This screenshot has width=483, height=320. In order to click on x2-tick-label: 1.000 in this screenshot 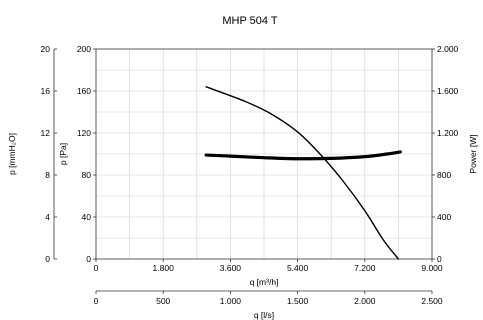, I will do `click(231, 301)`.